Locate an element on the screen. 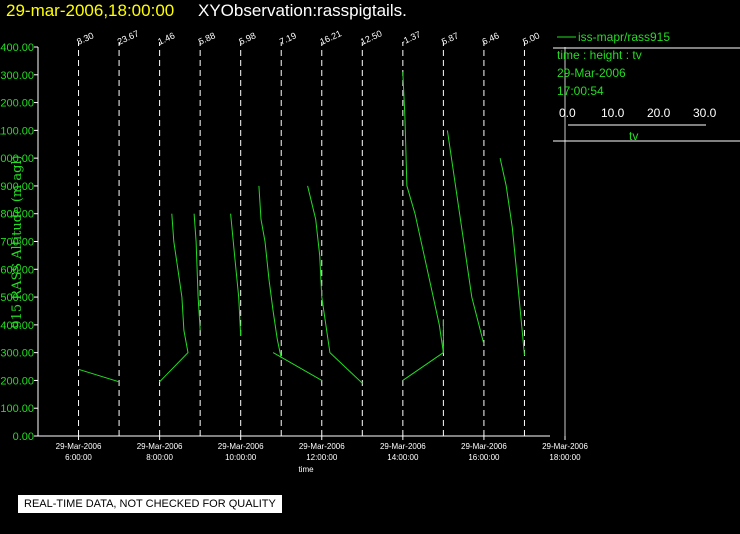 The image size is (740, 534). y-tick-label: 900.00 is located at coordinates (17, 187).